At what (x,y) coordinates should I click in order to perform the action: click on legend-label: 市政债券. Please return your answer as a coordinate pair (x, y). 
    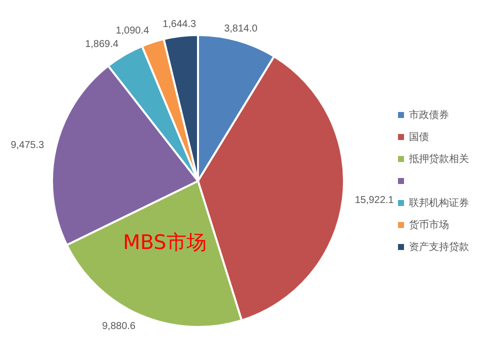
    Looking at the image, I should click on (429, 115).